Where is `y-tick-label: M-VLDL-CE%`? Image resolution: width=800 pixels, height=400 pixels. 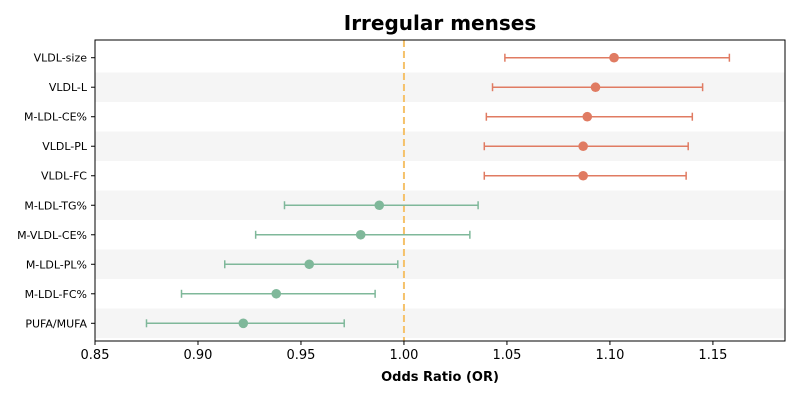
y-tick-label: M-VLDL-CE% is located at coordinates (52, 235).